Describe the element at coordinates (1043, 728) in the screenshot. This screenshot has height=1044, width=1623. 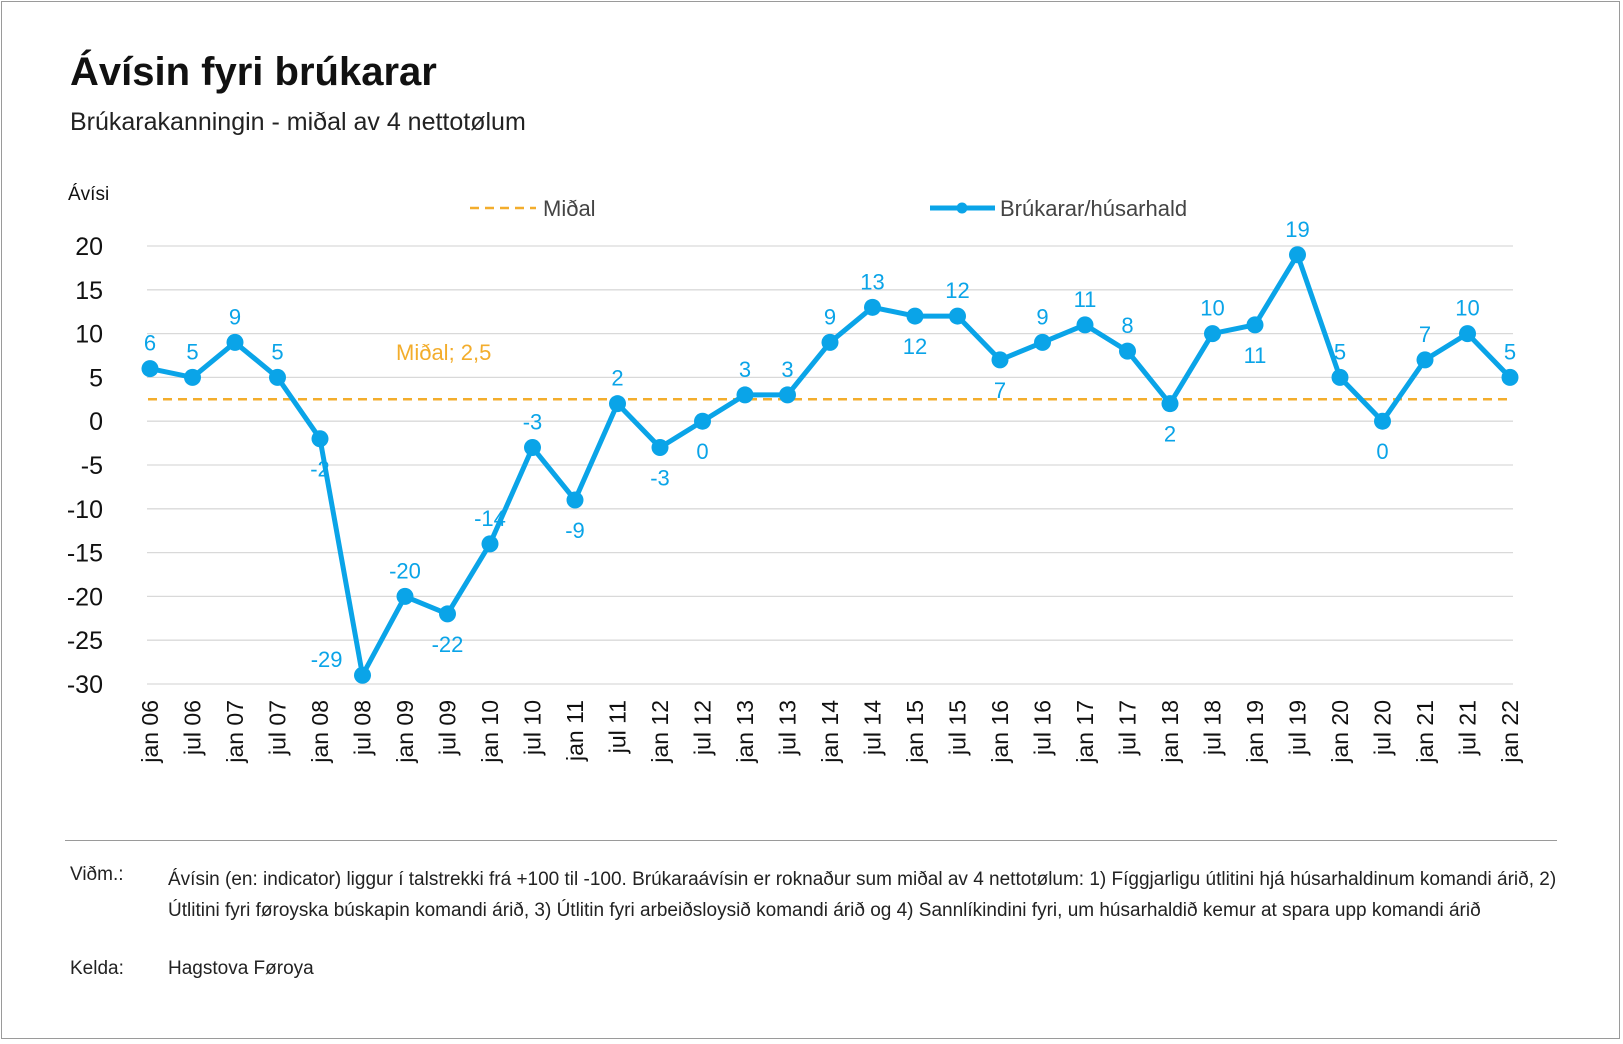
I see `x-tick-label: jul 16` at that location.